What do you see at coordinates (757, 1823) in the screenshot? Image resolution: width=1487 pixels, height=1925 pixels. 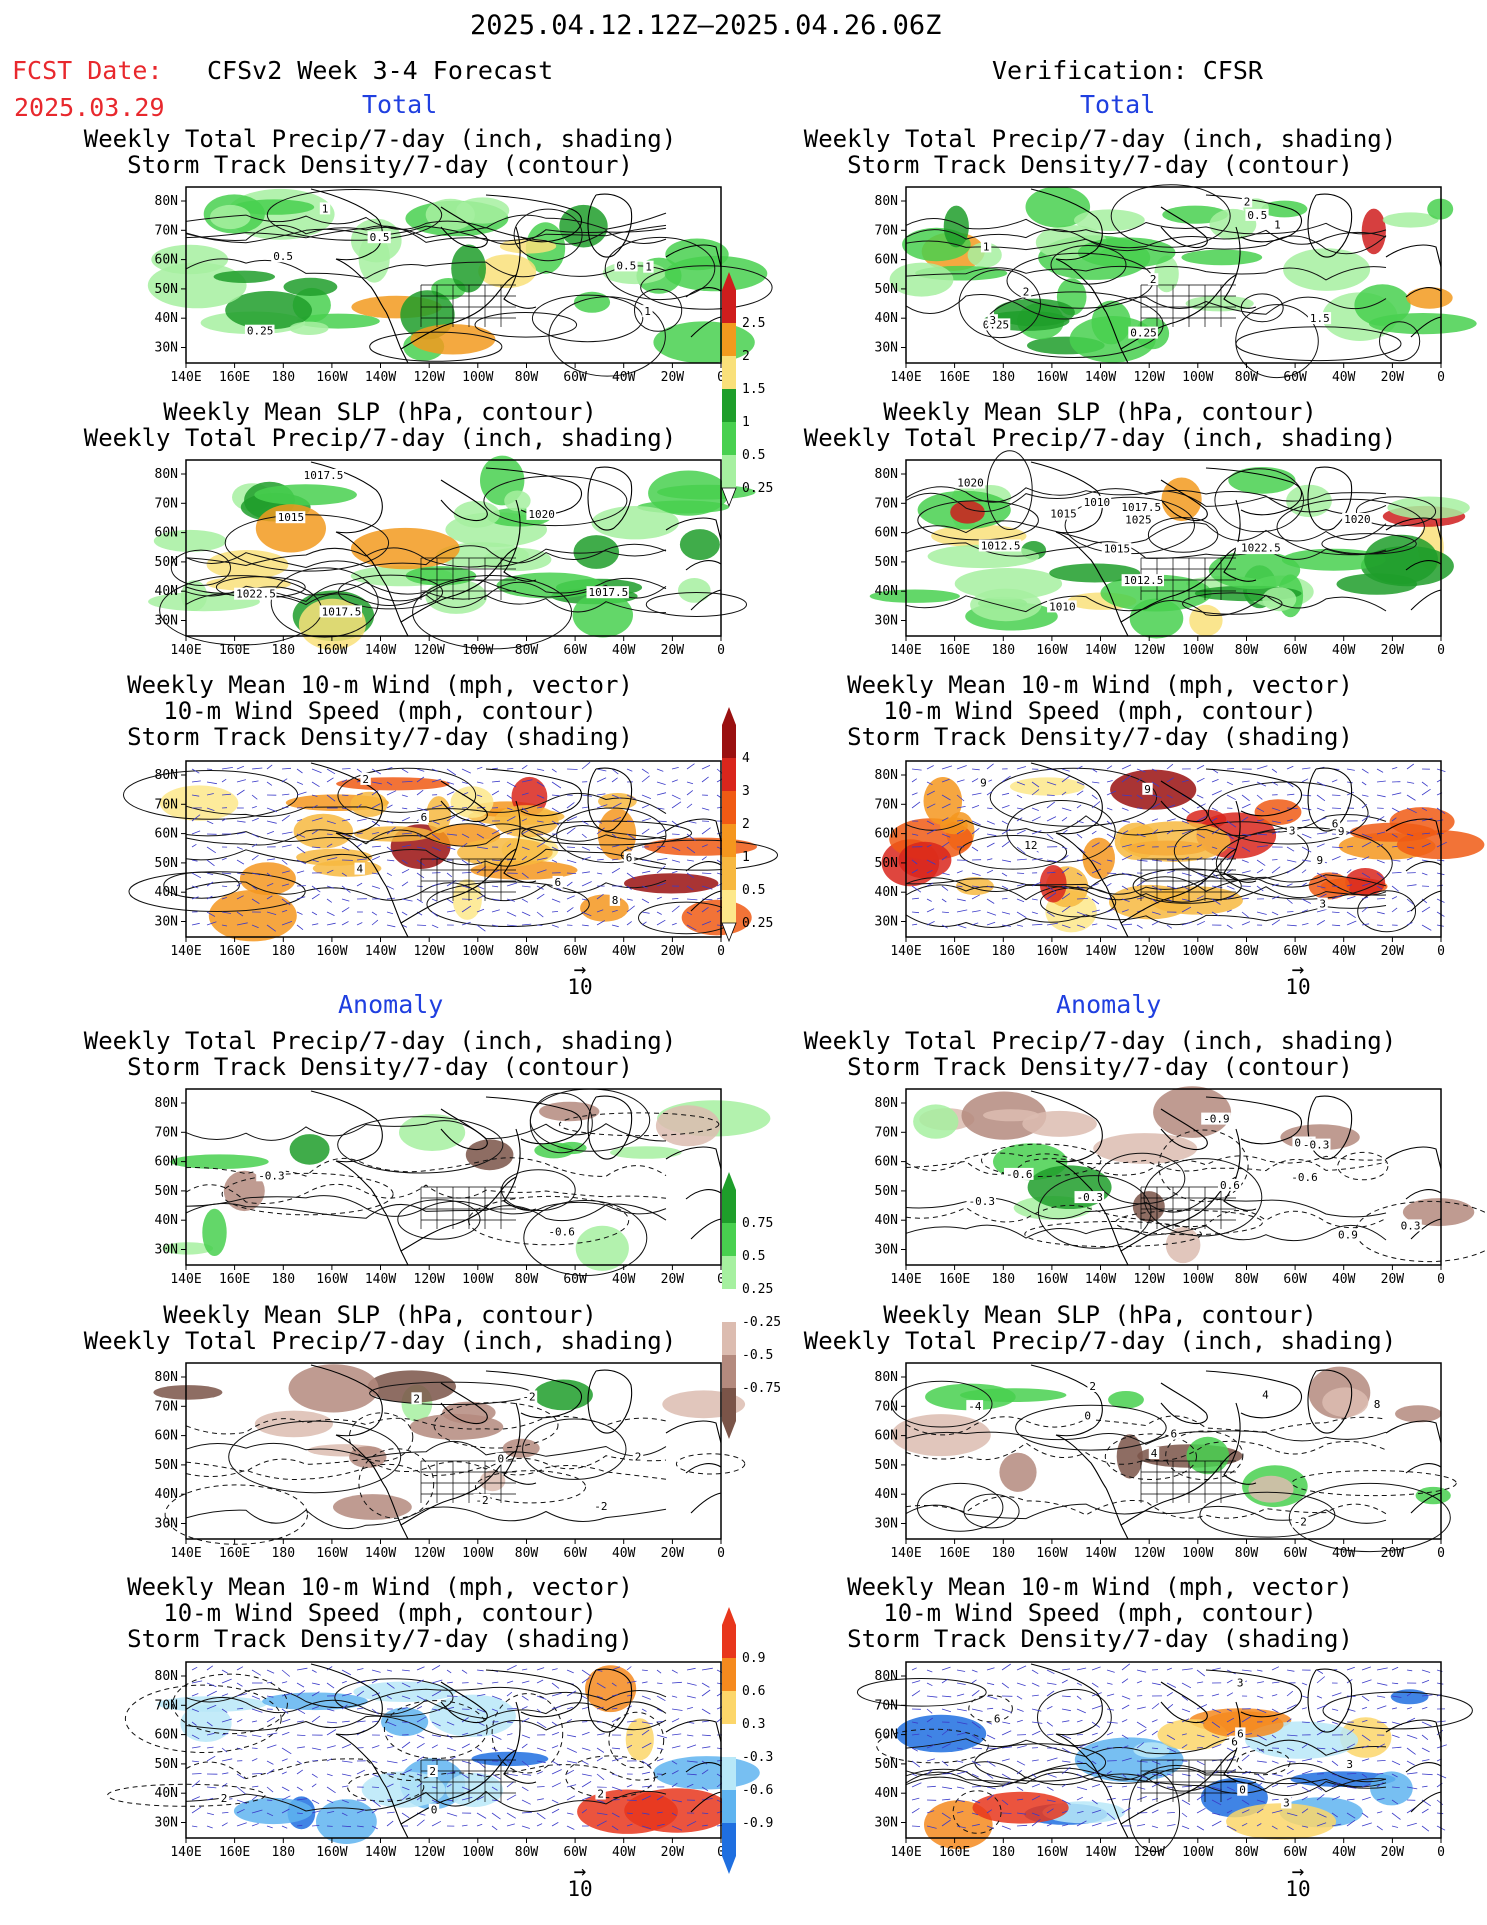 I see `colorbar-label: -0.9` at bounding box center [757, 1823].